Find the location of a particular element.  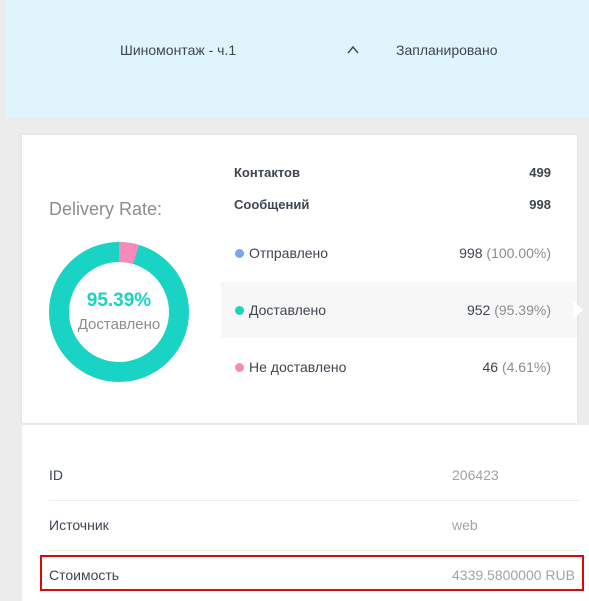

detail-value: web is located at coordinates (465, 525).